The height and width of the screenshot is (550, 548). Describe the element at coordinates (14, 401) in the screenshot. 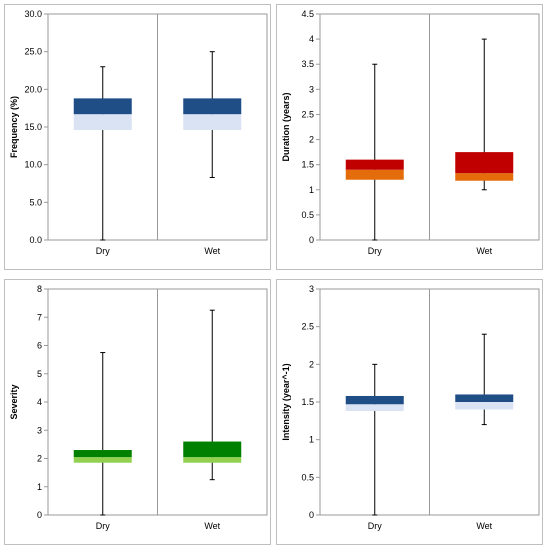

I see `y-axis-label: Severity` at that location.